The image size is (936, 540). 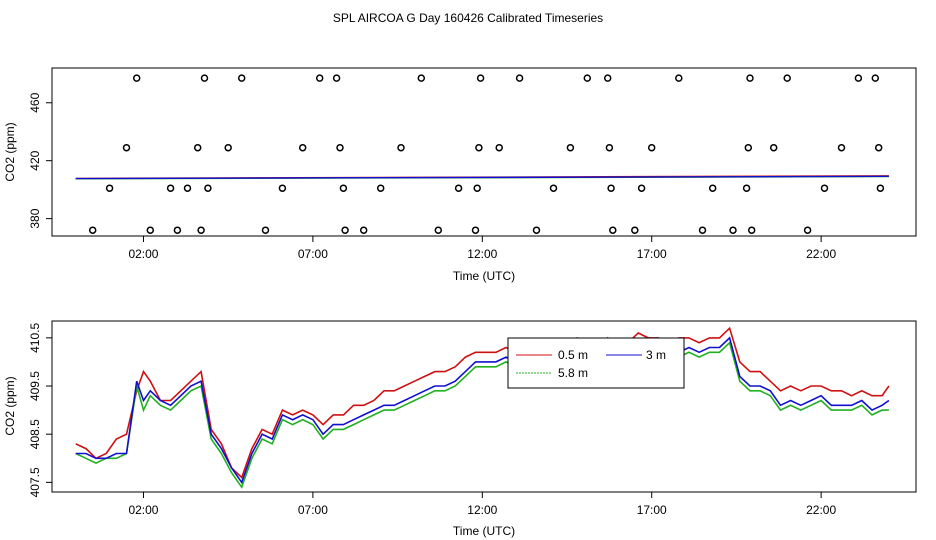 What do you see at coordinates (35, 160) in the screenshot?
I see `top-y-tick-label: 420` at bounding box center [35, 160].